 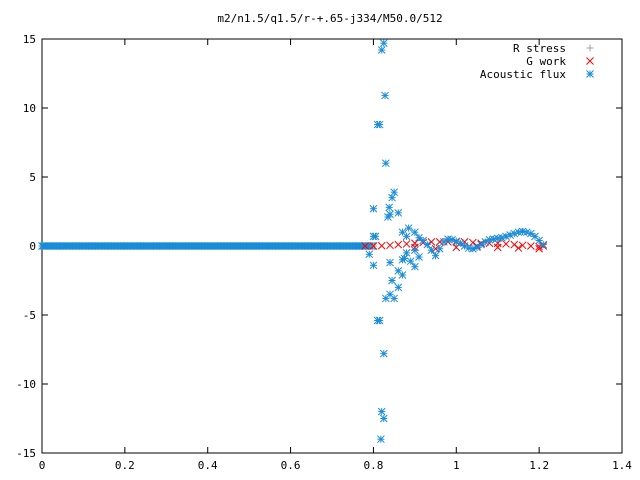 What do you see at coordinates (29, 39) in the screenshot?
I see `y-tick-label: 15` at bounding box center [29, 39].